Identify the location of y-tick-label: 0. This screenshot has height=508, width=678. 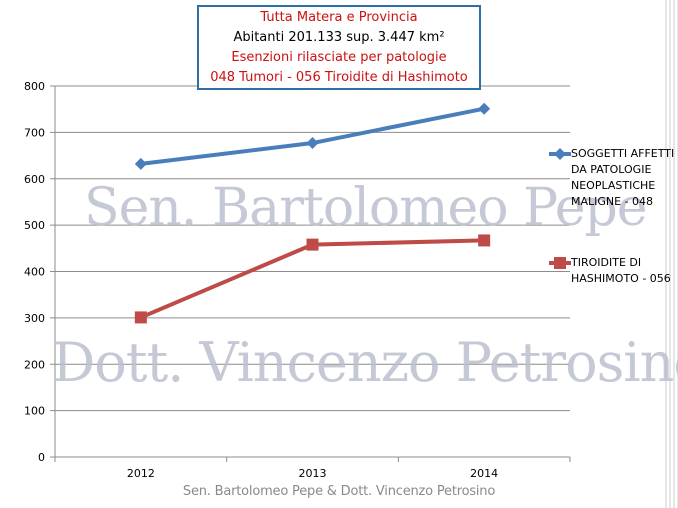
(41, 457).